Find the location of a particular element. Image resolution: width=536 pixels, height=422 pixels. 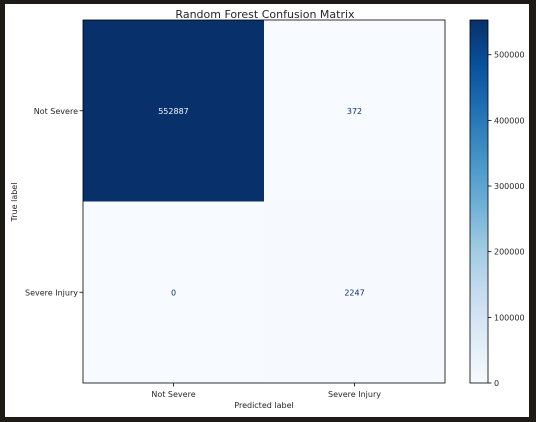

chart-title: Random Forest Confusion Matrix is located at coordinates (265, 14).